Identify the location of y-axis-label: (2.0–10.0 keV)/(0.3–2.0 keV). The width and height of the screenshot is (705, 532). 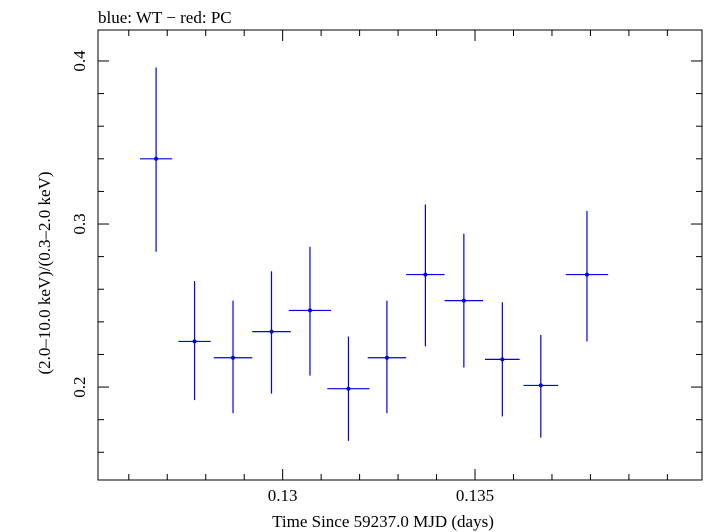
(44, 272).